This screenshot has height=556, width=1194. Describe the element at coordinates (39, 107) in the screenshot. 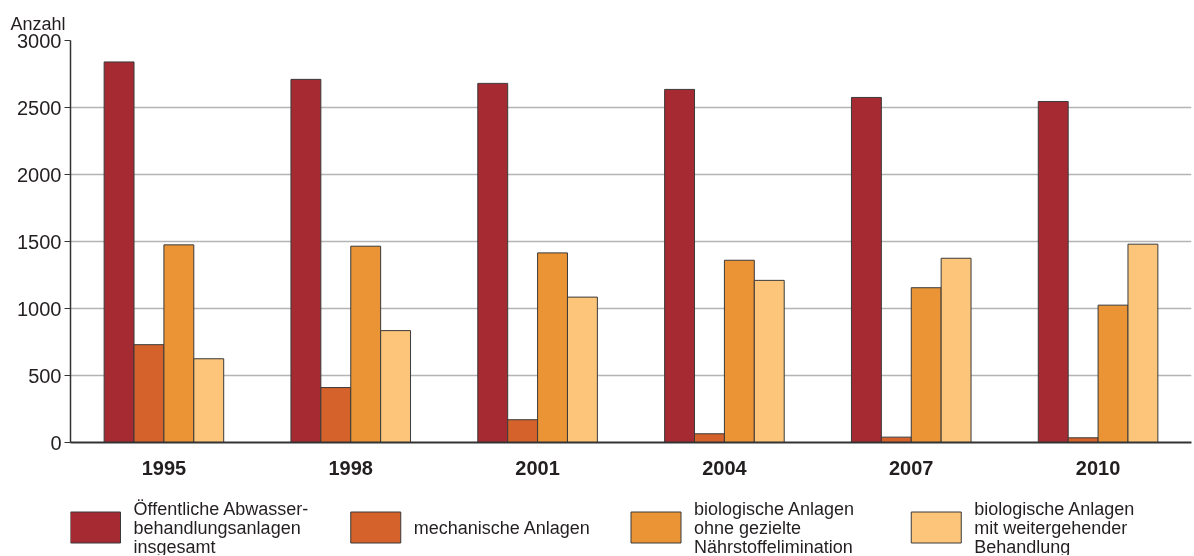

I see `y-tick-label: 2500` at that location.